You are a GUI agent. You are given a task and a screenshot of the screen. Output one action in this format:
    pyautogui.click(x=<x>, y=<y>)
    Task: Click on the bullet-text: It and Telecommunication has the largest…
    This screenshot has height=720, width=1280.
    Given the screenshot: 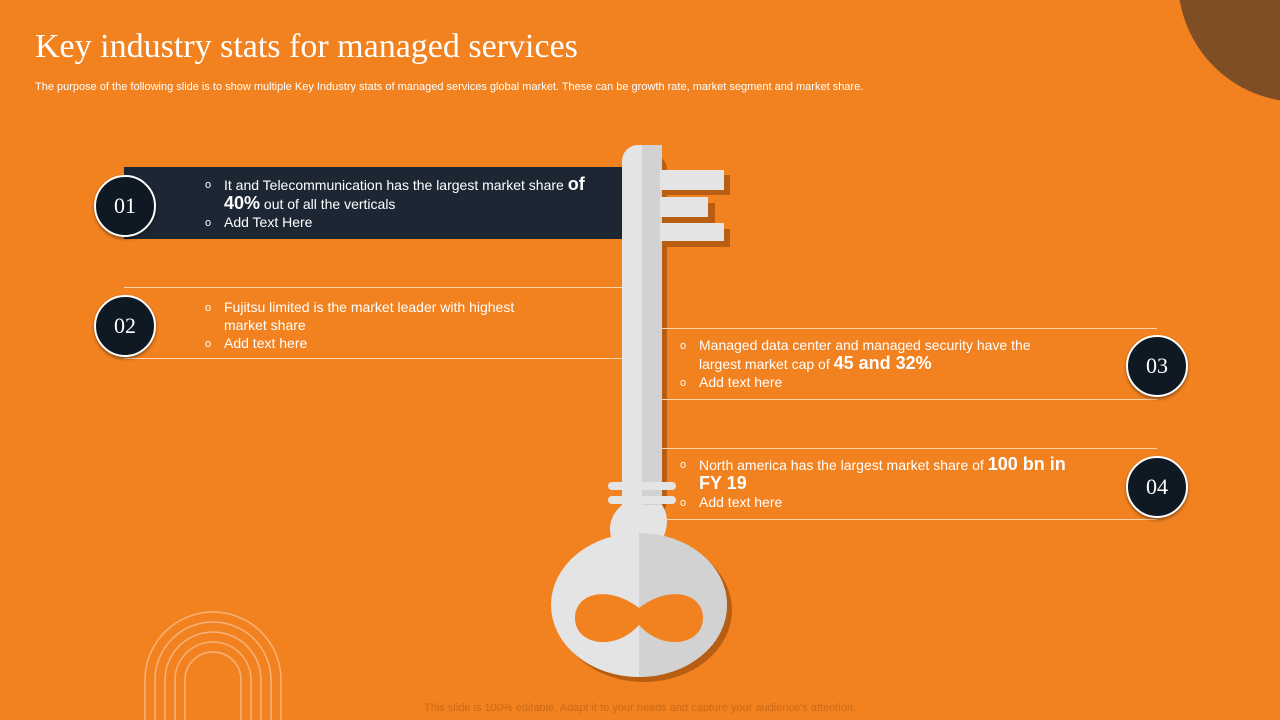 What is the action you would take?
    pyautogui.click(x=396, y=185)
    